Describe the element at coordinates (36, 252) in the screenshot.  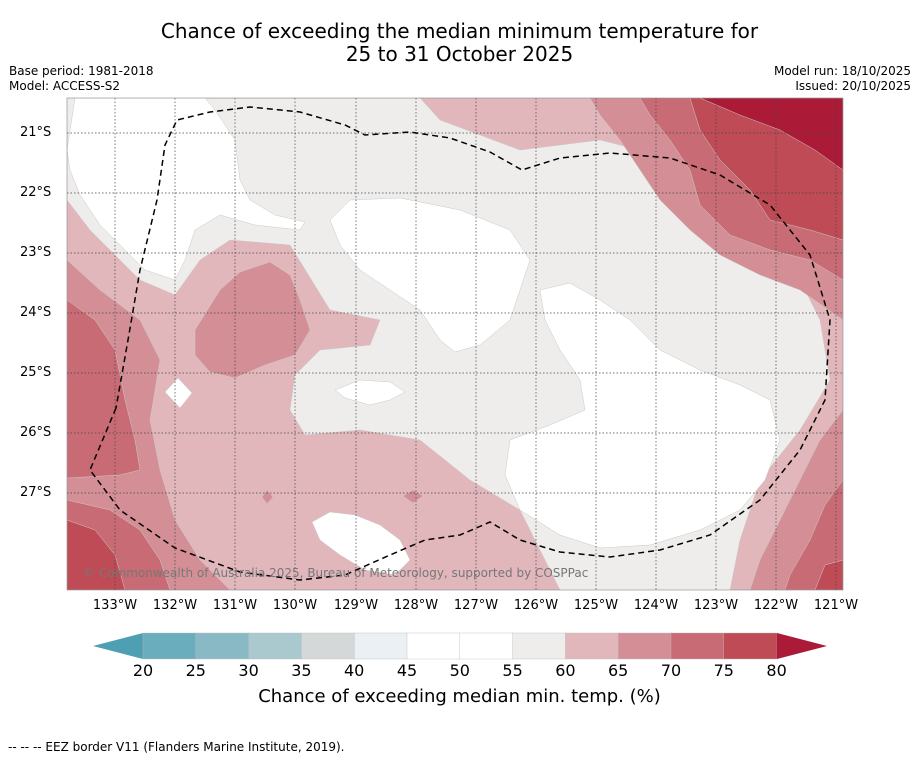
I see `latitude-label: 23°S` at that location.